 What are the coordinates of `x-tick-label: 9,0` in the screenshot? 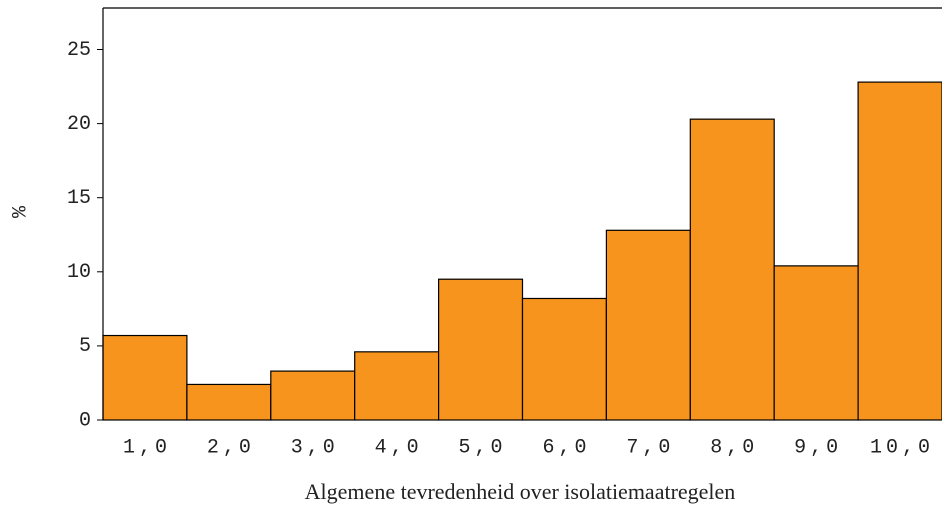 It's located at (818, 447).